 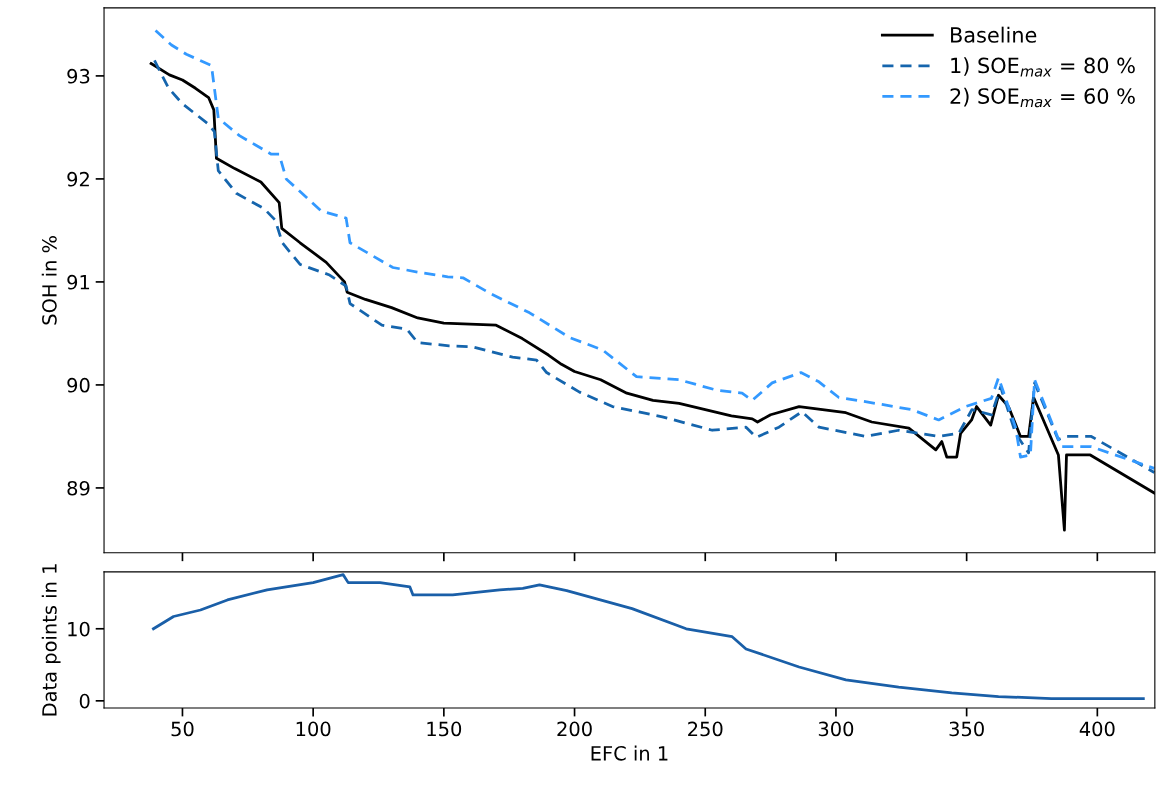 I want to click on x-tick-label: 50, so click(x=182, y=729).